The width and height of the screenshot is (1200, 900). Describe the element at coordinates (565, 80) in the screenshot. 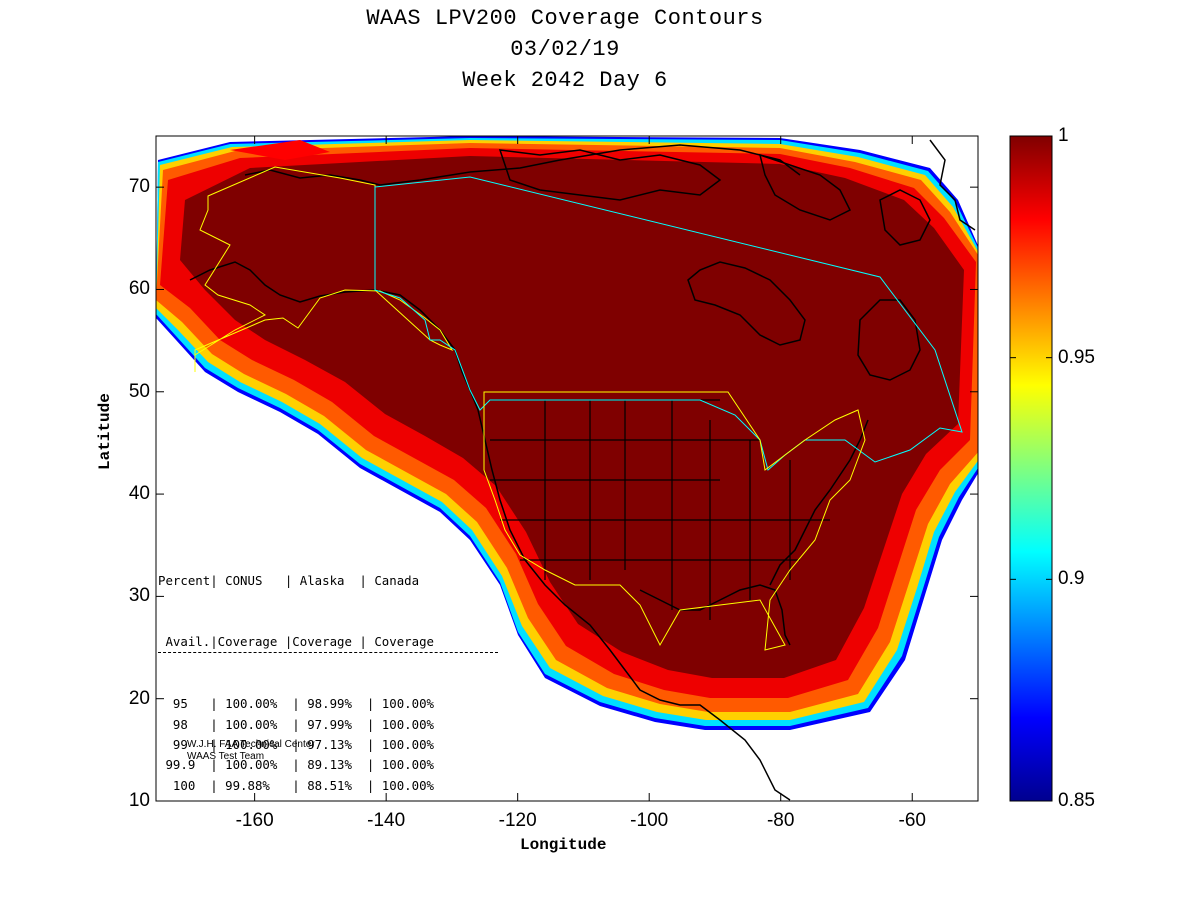

I see `chart-week-day: Week 2042 Day 6` at that location.